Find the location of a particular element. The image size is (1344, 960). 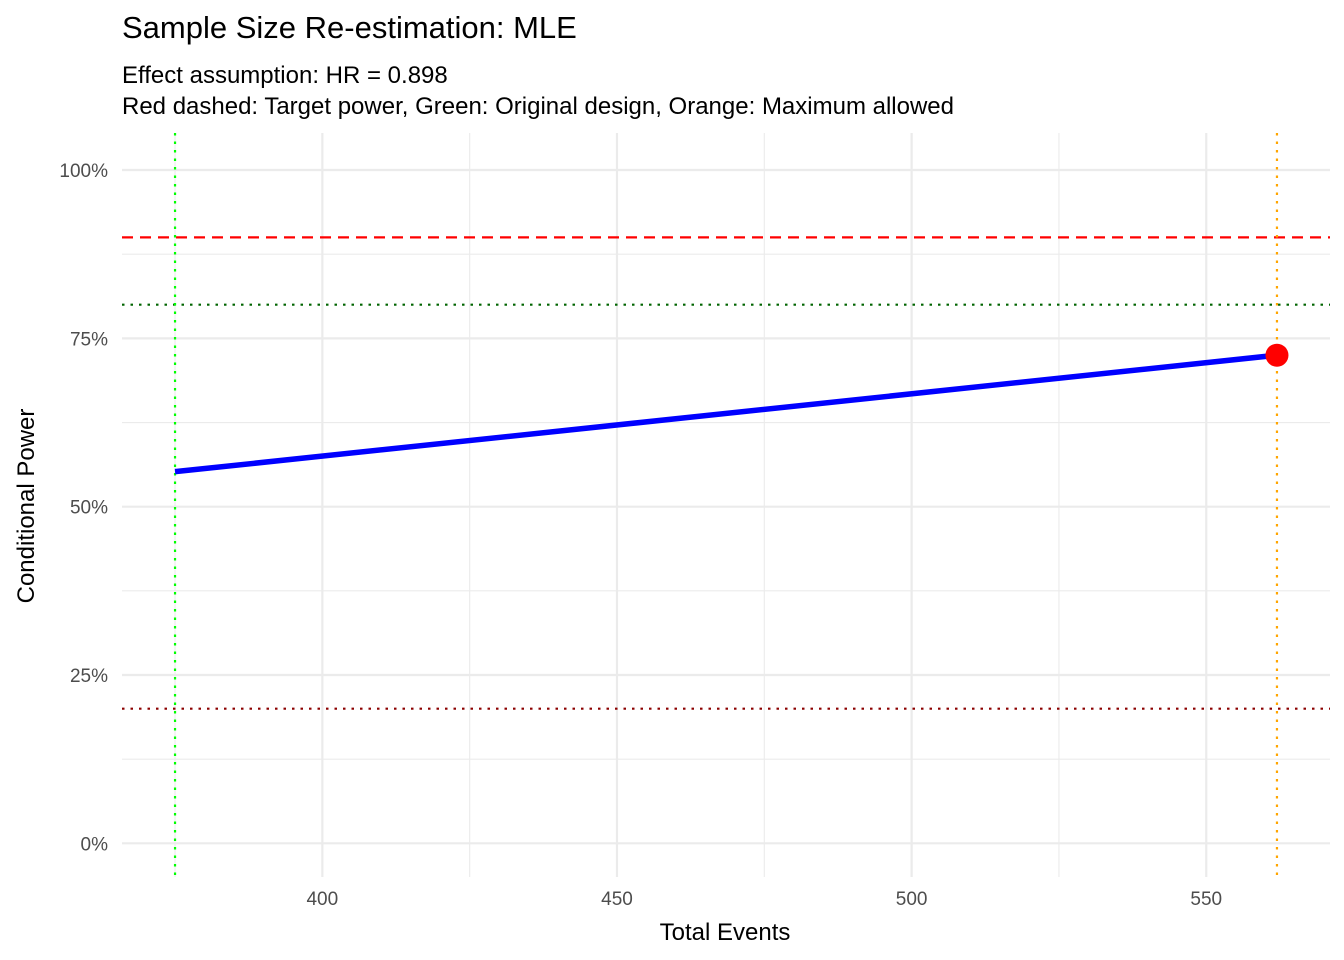

power-curve-line is located at coordinates (726, 413).